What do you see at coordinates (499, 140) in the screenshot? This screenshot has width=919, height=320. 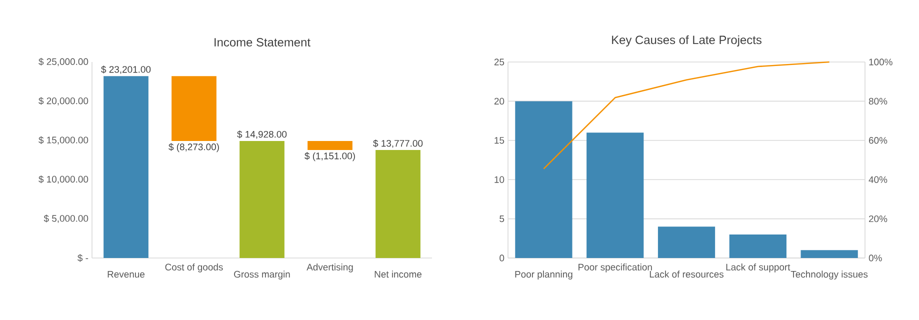 I see `y-tick-label: 15` at bounding box center [499, 140].